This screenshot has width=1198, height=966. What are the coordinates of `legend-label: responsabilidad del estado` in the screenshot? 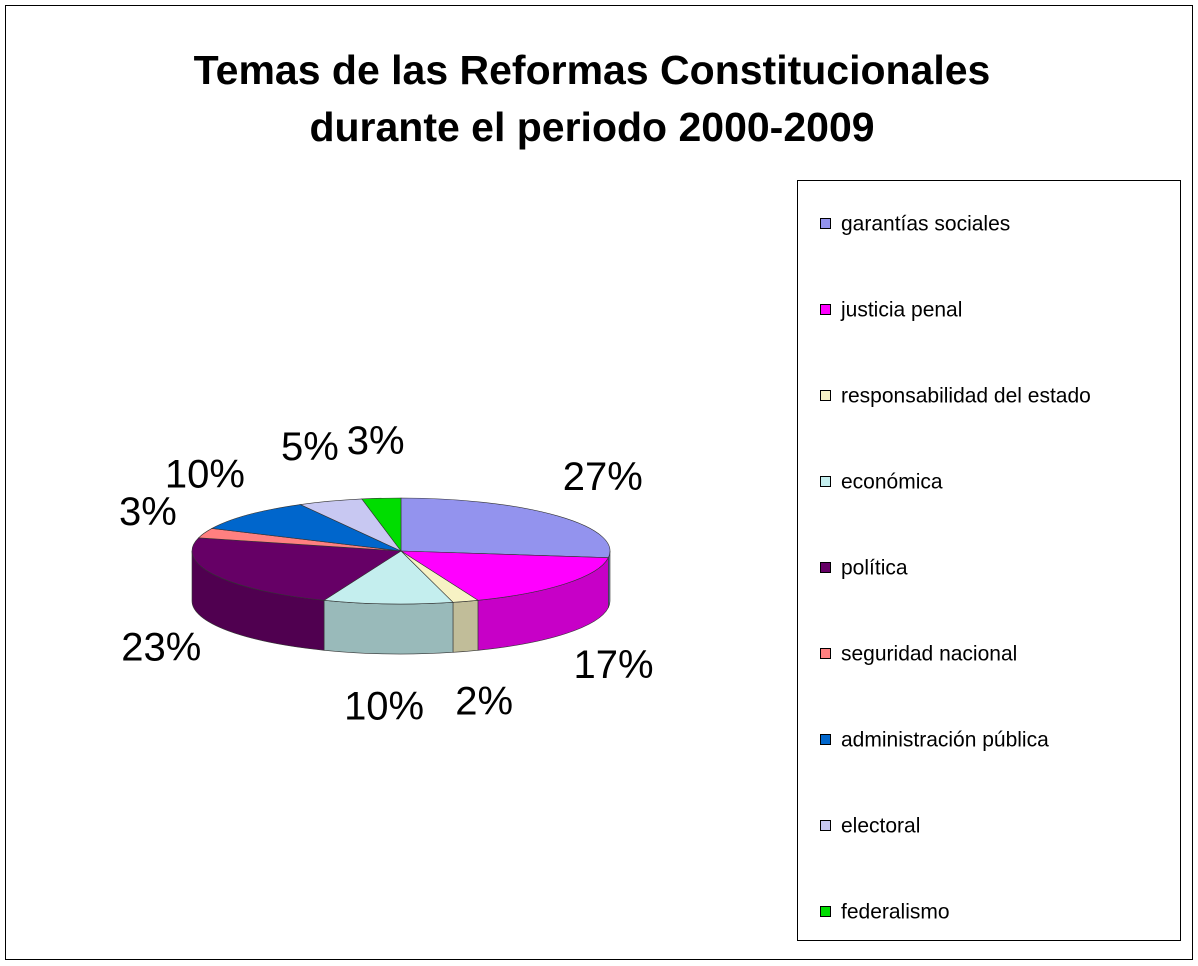 It's located at (966, 396).